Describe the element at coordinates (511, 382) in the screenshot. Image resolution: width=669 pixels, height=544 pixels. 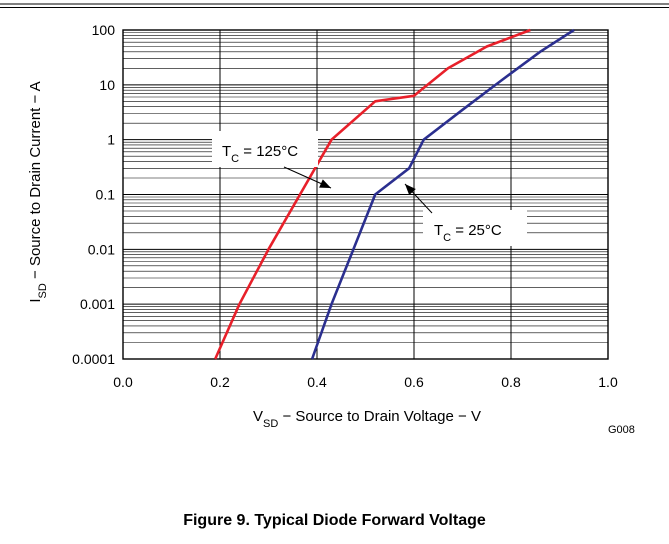
I see `x-tick-label: 0.8` at that location.